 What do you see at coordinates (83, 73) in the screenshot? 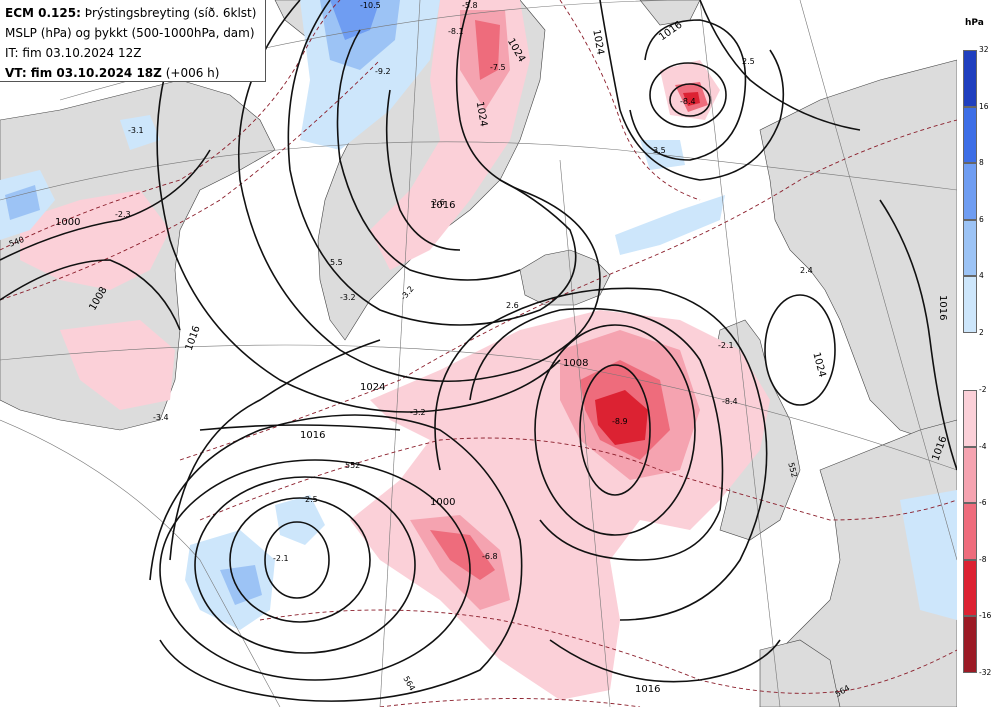
I see `valid-time-label: VT: fim 03.10.2024 18Z` at bounding box center [83, 73].